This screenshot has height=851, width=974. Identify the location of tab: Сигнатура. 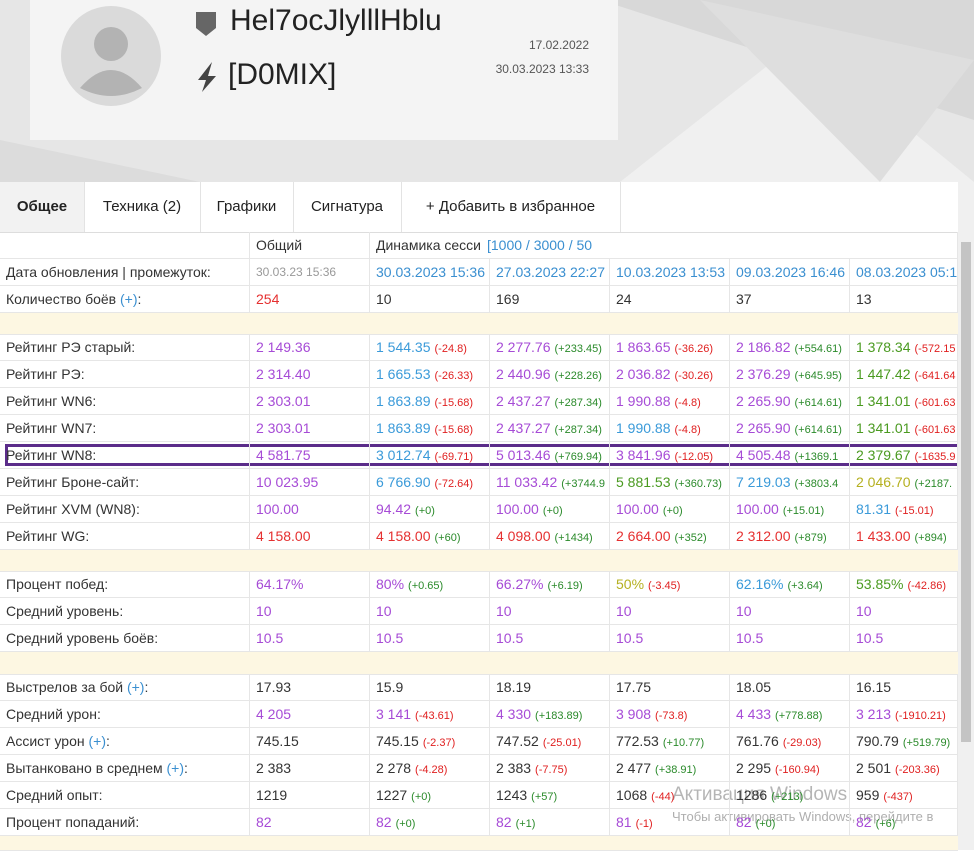
(347, 207).